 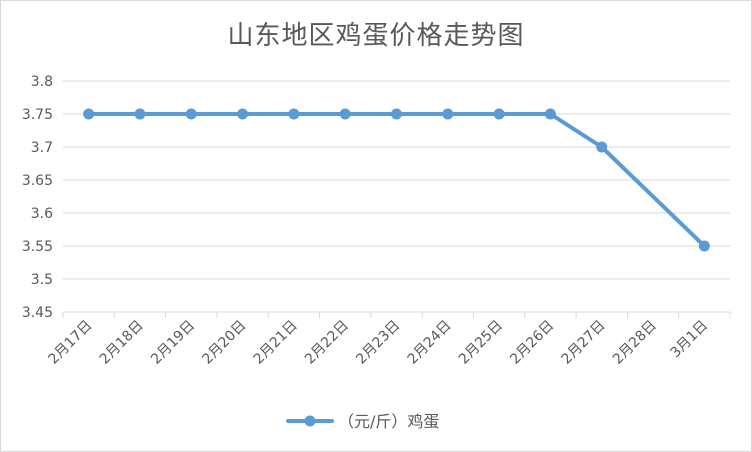 What do you see at coordinates (42, 82) in the screenshot?
I see `y-tick-label: 3.8` at bounding box center [42, 82].